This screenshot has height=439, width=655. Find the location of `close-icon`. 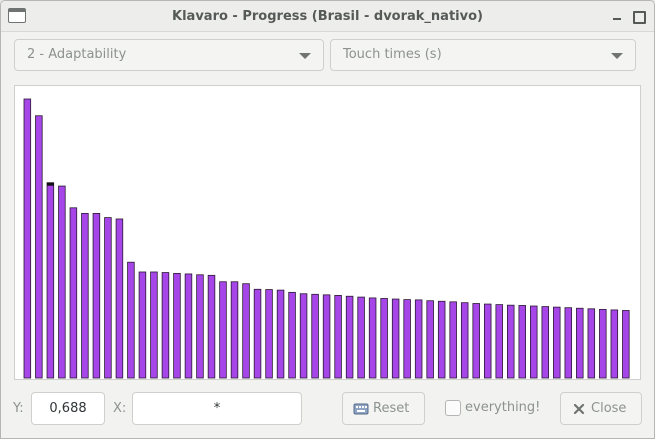

close-icon is located at coordinates (579, 409).